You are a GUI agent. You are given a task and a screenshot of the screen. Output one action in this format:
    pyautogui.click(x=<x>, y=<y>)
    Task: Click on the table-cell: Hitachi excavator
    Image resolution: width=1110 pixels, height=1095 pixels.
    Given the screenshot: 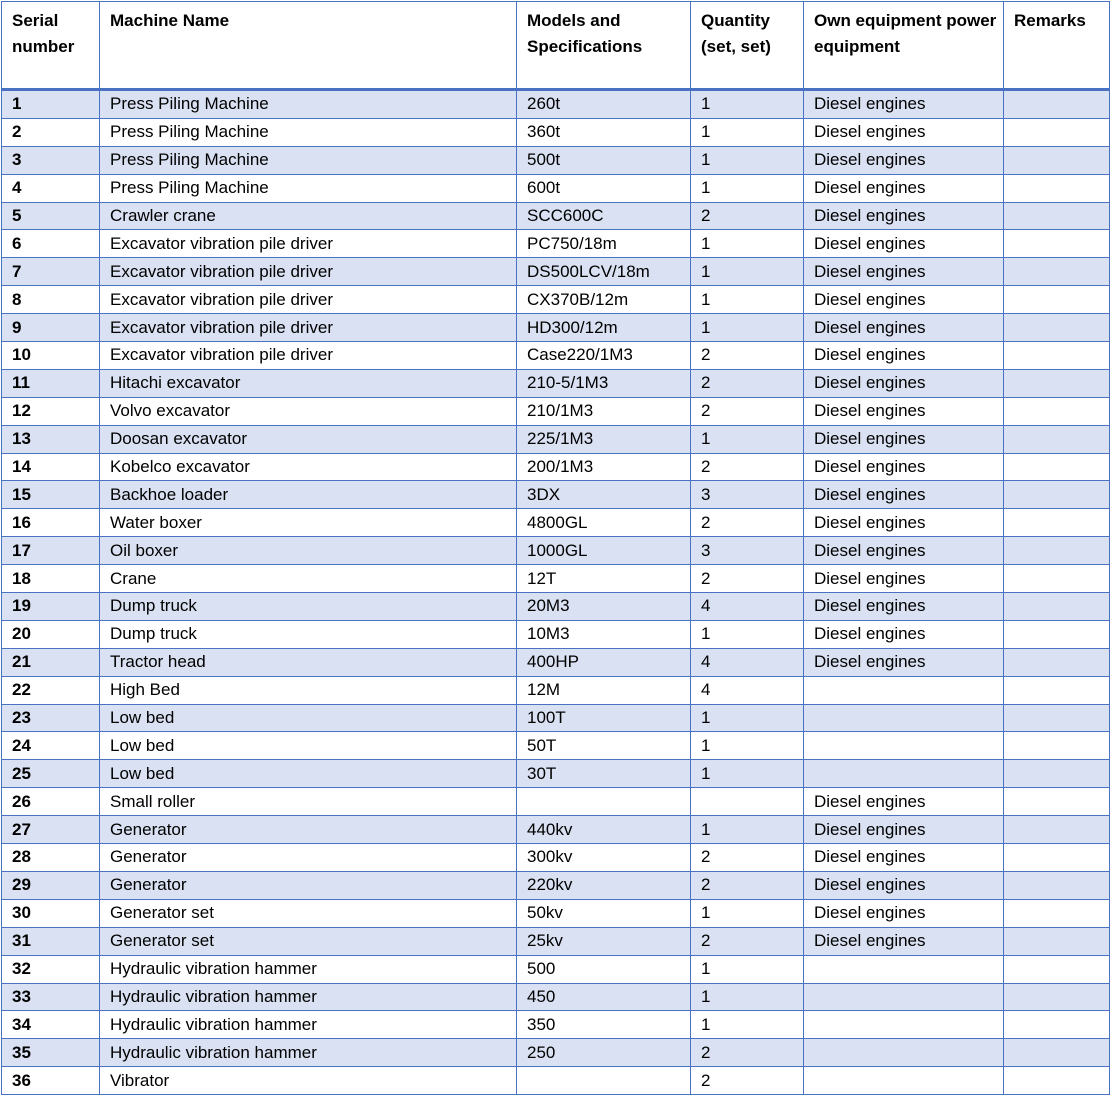 What is the action you would take?
    pyautogui.click(x=308, y=383)
    